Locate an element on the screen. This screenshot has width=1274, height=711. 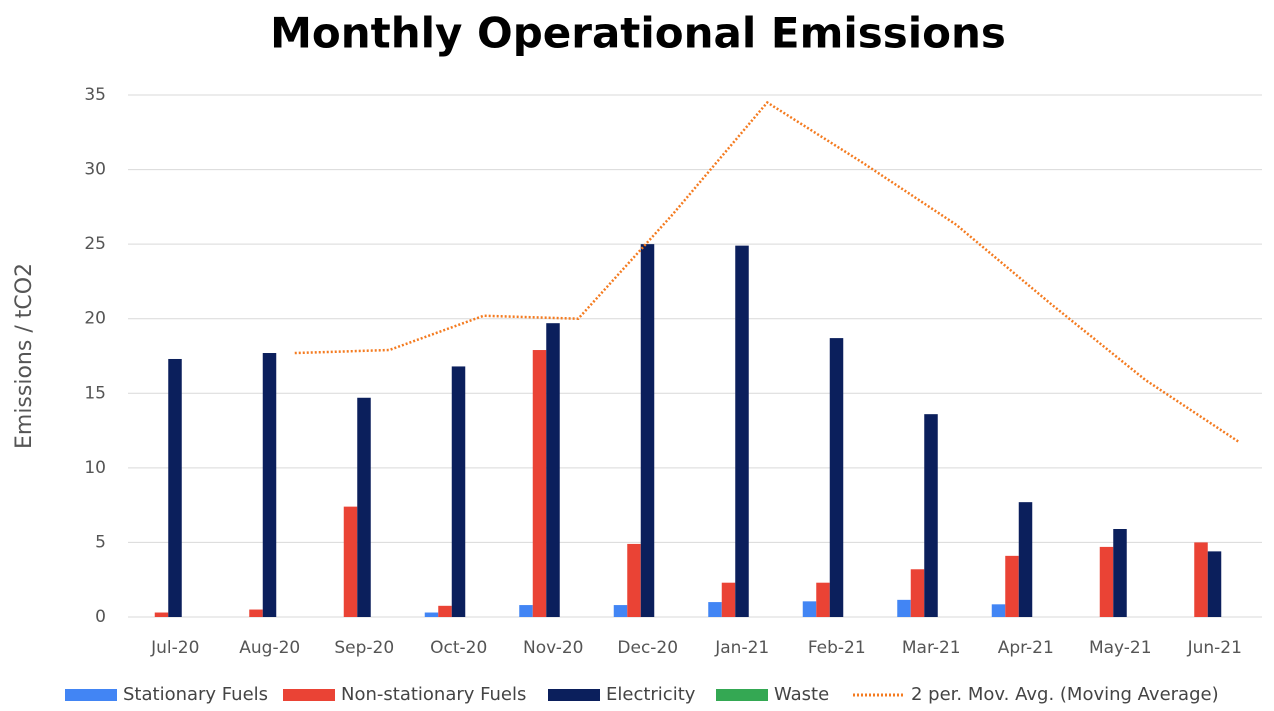
legend-label: Electricity is located at coordinates (651, 694).